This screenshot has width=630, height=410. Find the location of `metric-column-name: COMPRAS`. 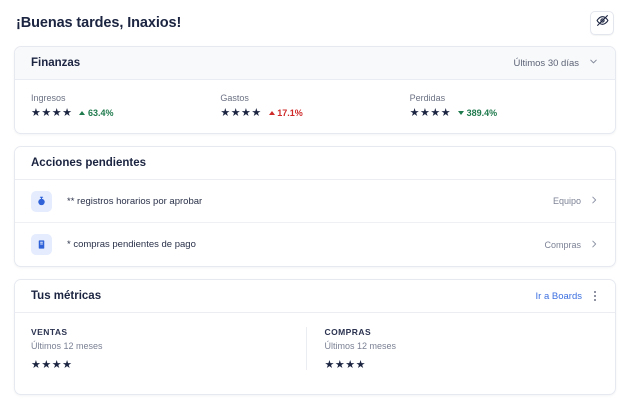

metric-column-name: COMPRAS is located at coordinates (348, 332).